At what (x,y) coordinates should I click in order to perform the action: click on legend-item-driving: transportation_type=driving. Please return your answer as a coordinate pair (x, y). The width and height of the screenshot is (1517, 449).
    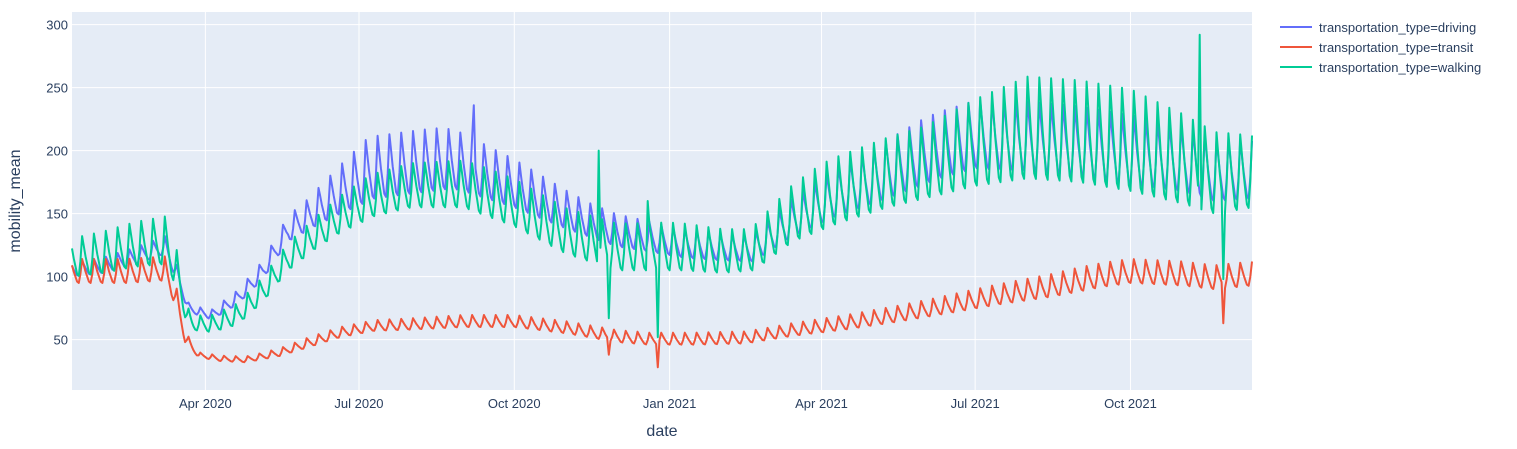
    Looking at the image, I should click on (1378, 27).